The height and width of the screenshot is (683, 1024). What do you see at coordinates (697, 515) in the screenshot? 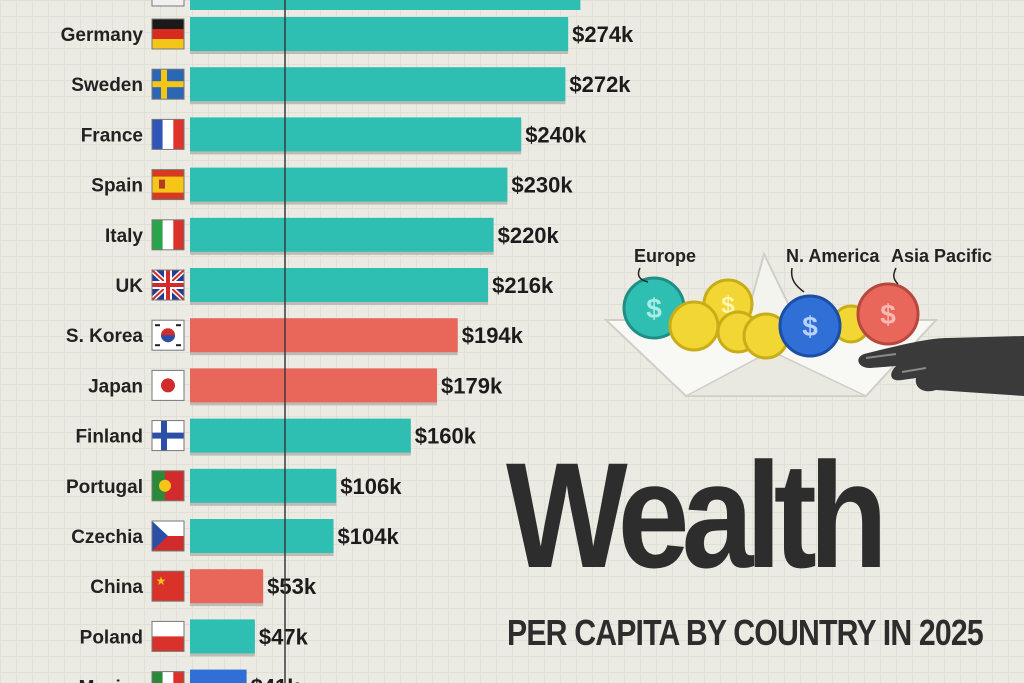
I see `chart-title: Wealth` at bounding box center [697, 515].